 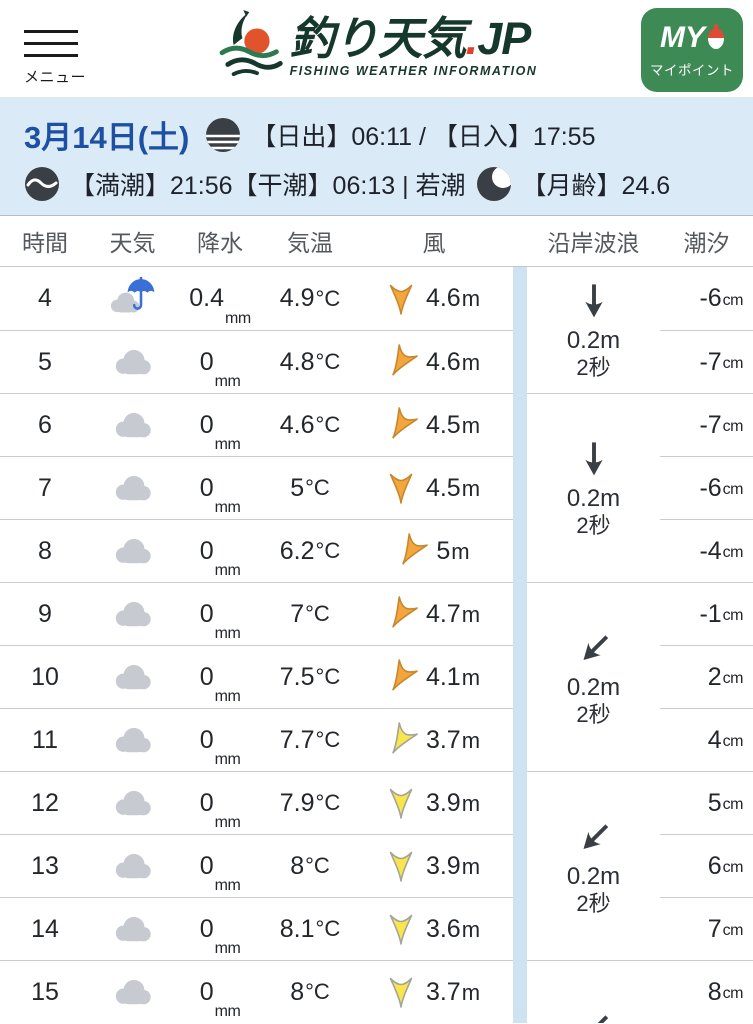 What do you see at coordinates (692, 50) in the screenshot?
I see `my-point-button: MY マイポイント` at bounding box center [692, 50].